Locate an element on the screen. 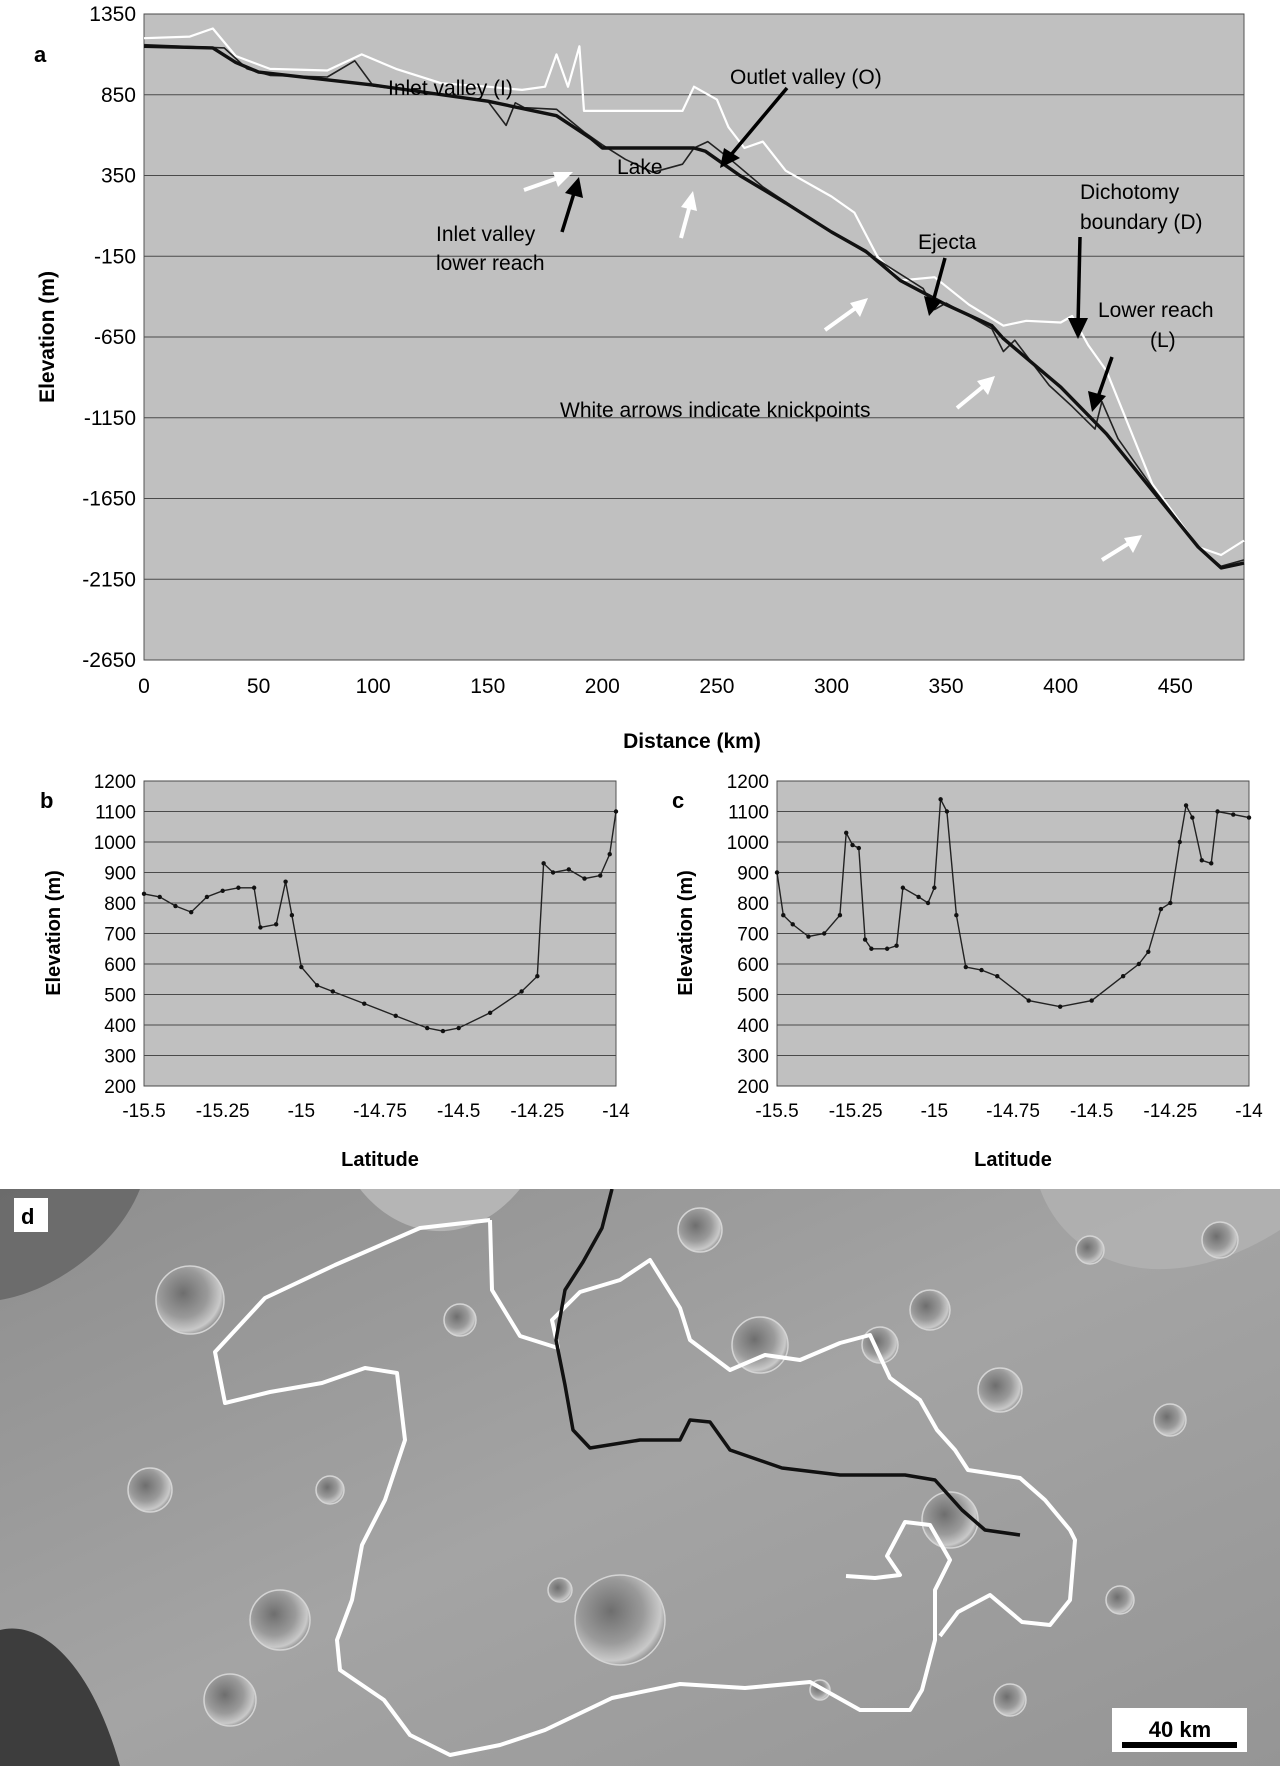 The height and width of the screenshot is (1766, 1280). arrow-ejecta is located at coordinates (939, 280).